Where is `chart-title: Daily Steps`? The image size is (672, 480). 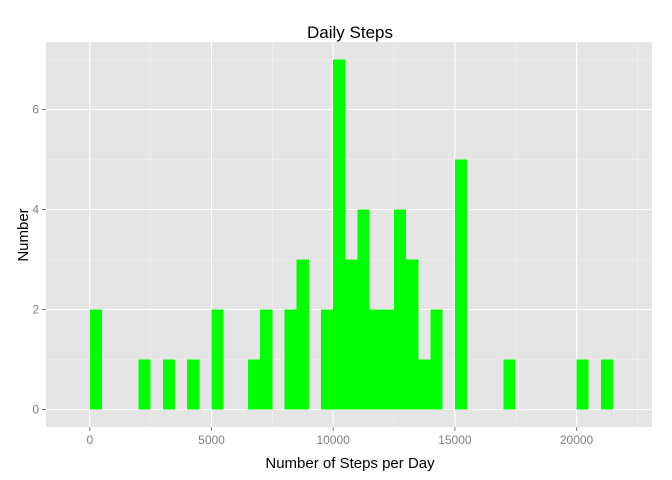
chart-title: Daily Steps is located at coordinates (350, 32).